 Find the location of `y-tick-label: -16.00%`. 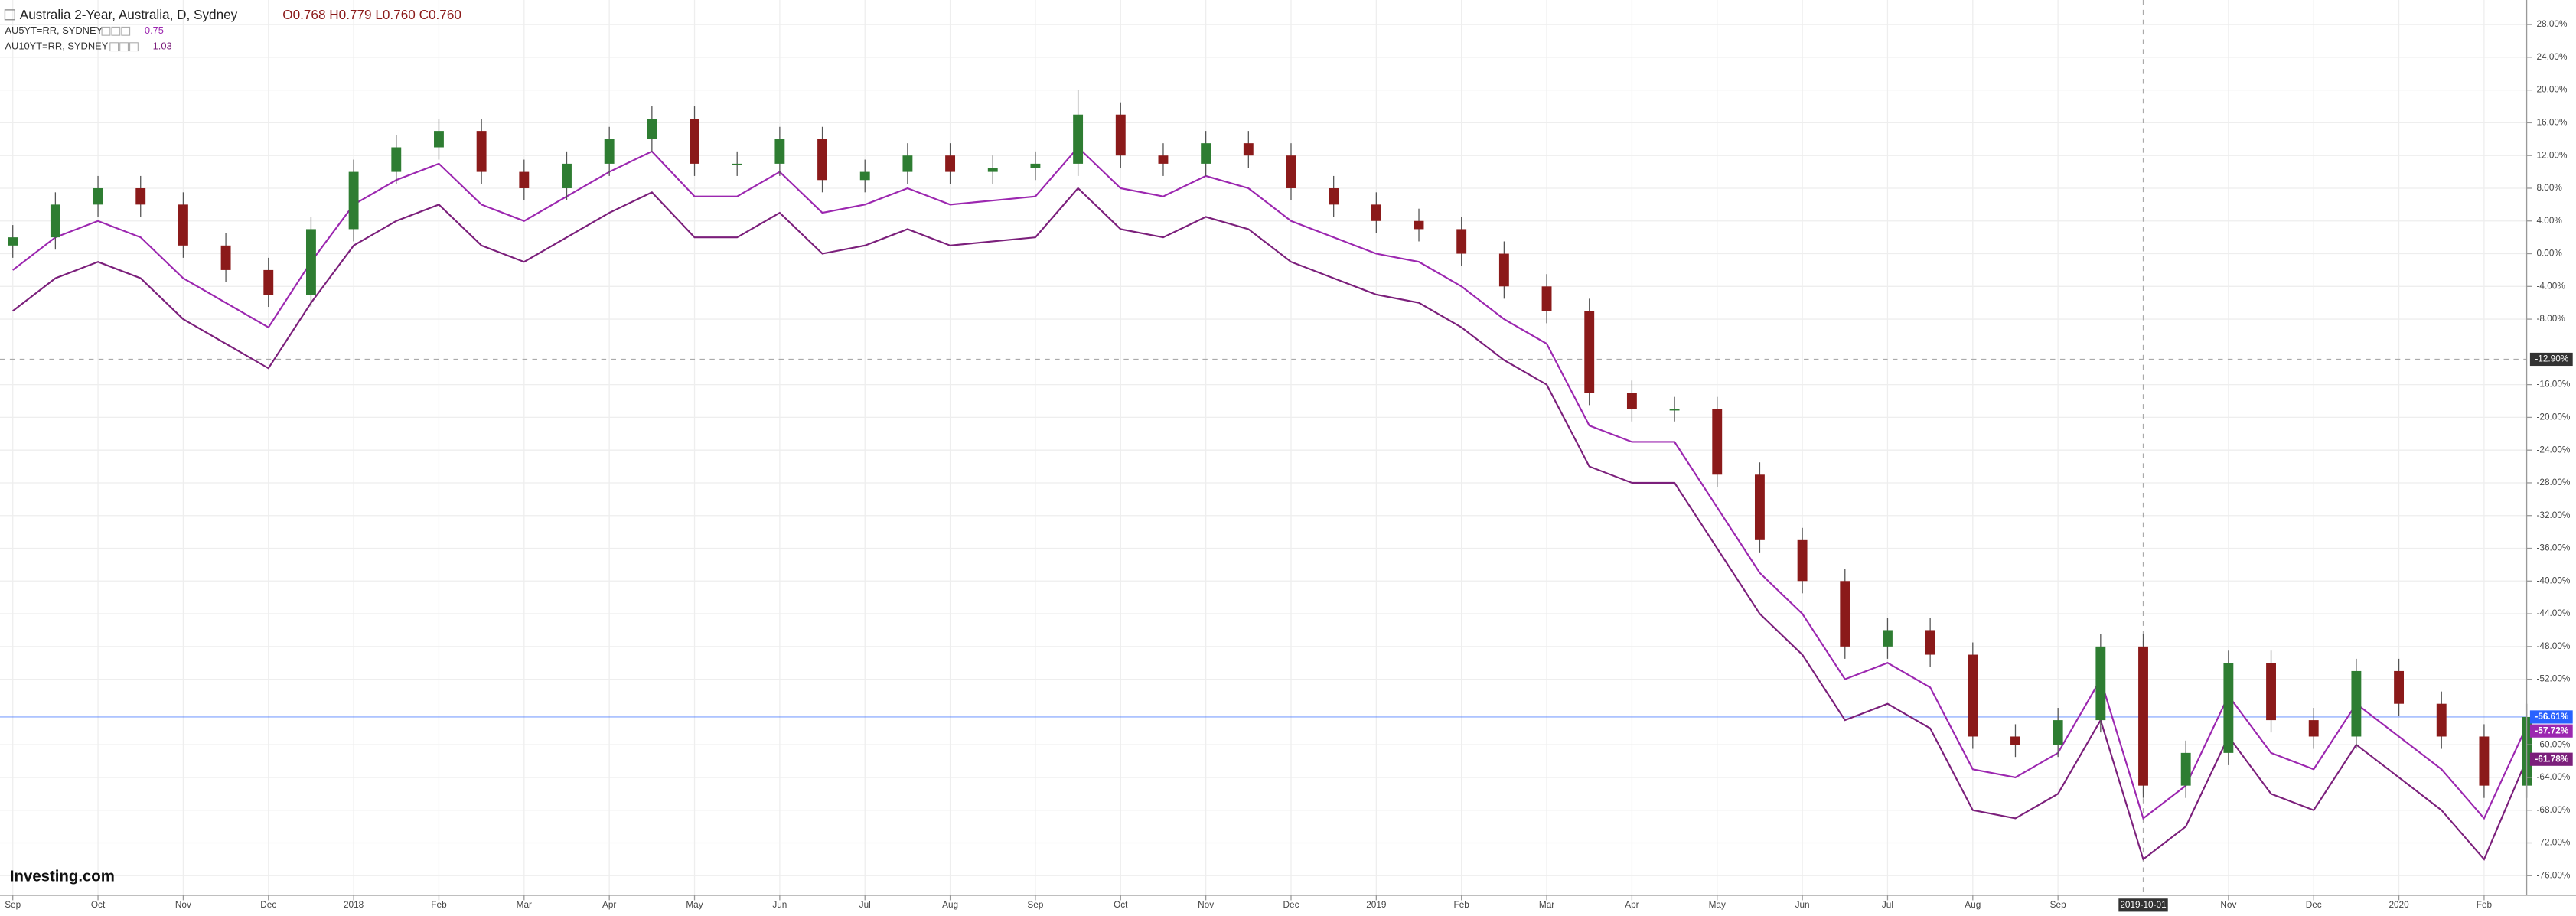

y-tick-label: -16.00% is located at coordinates (2553, 384).